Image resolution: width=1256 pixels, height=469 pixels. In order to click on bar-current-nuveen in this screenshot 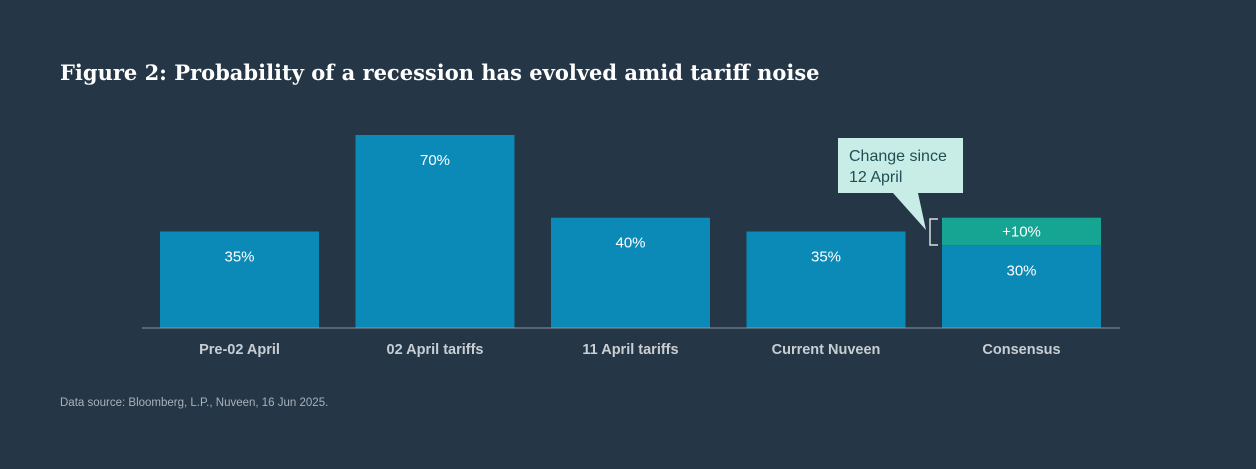, I will do `click(826, 279)`.